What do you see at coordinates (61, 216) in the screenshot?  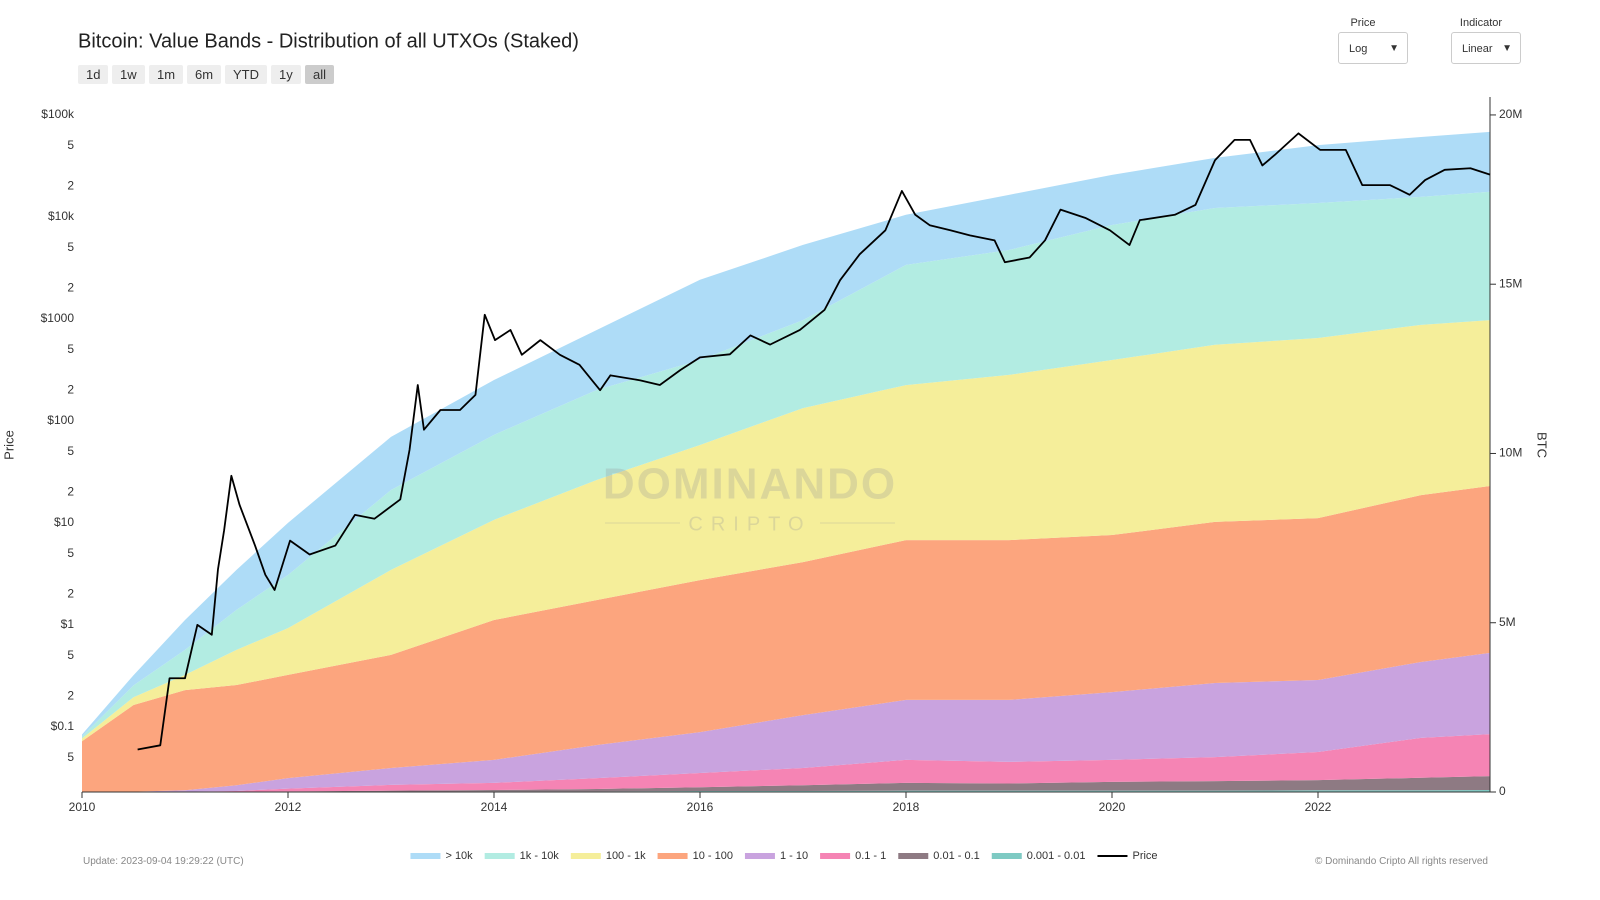 I see `y-tick-label: $10k` at bounding box center [61, 216].